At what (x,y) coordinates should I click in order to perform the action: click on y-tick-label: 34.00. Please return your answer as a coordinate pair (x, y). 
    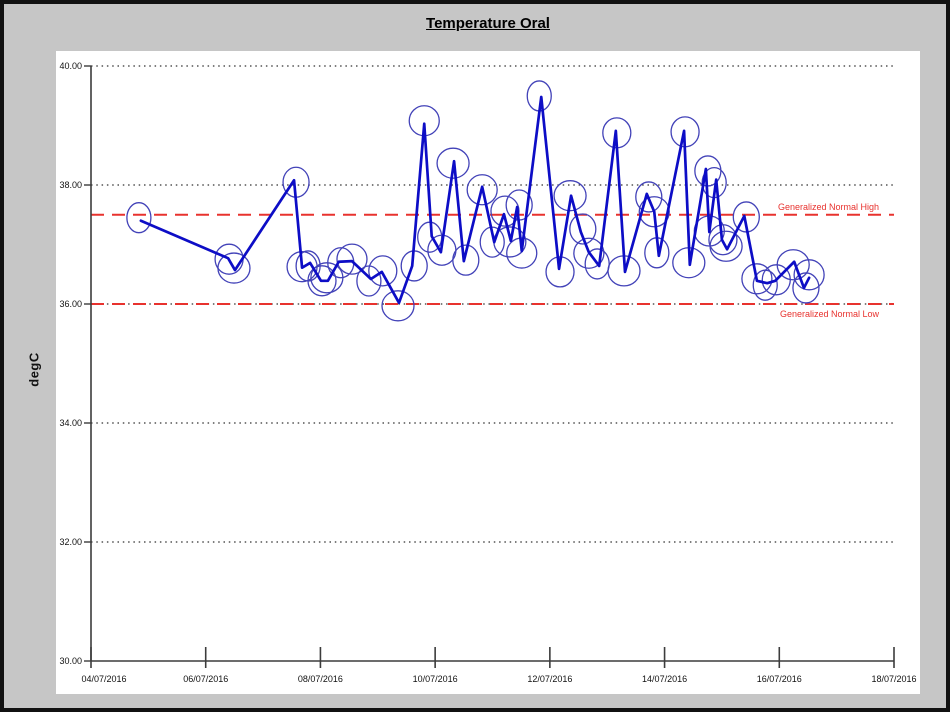
    Looking at the image, I should click on (70, 423).